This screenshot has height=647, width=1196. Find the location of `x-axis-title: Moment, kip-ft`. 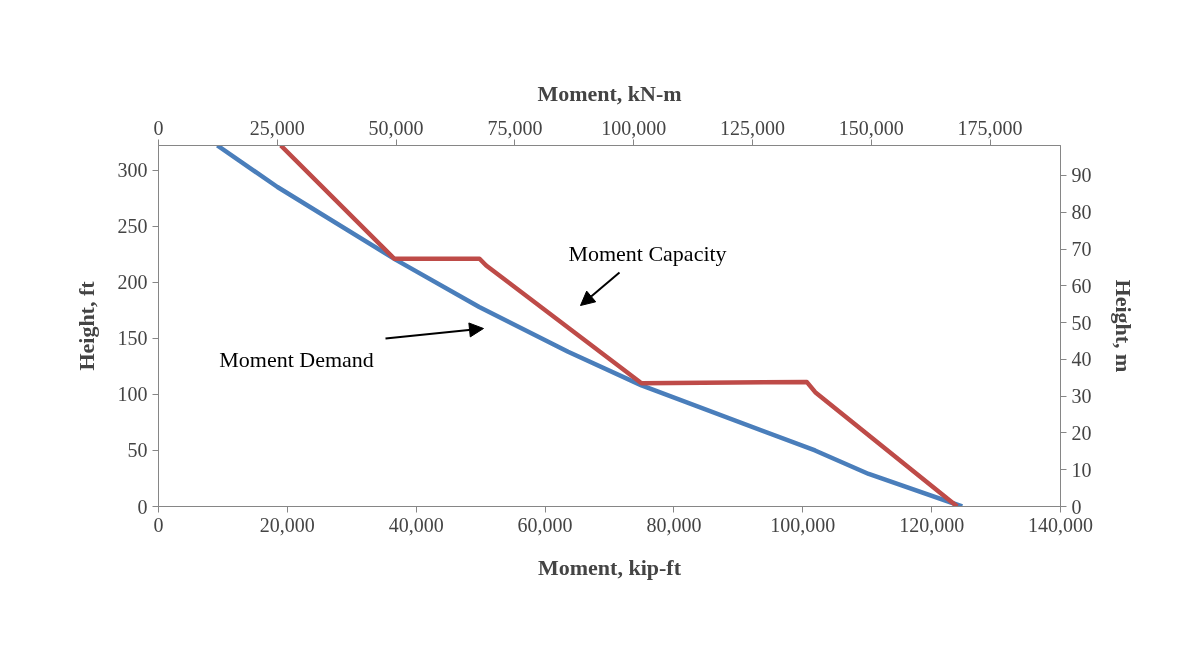

x-axis-title: Moment, kip-ft is located at coordinates (610, 567).